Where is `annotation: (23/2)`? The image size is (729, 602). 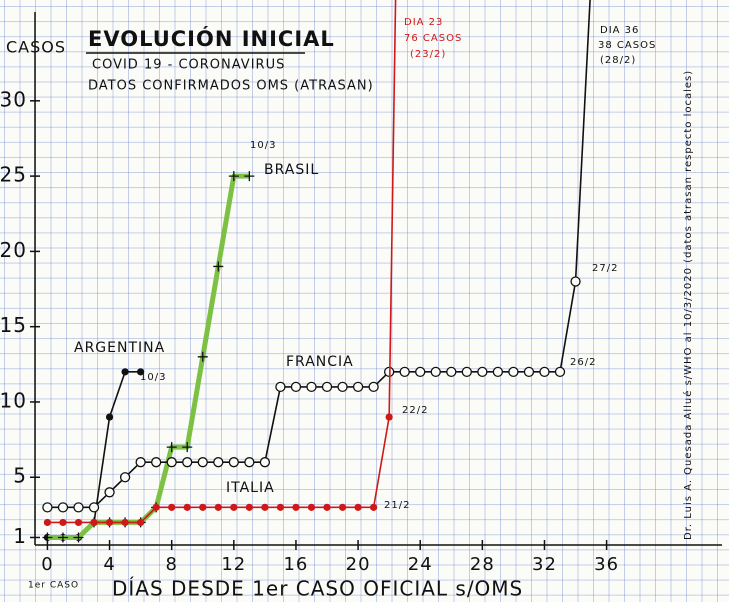 annotation: (23/2) is located at coordinates (428, 54).